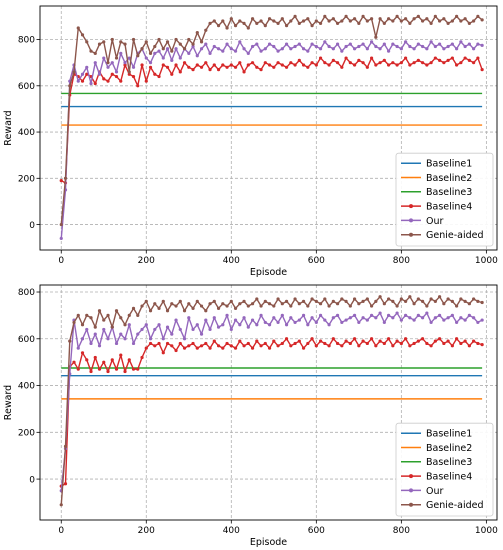 This screenshot has width=503, height=550. Describe the element at coordinates (486, 531) in the screenshot. I see `x-tick-label: 1000` at that location.